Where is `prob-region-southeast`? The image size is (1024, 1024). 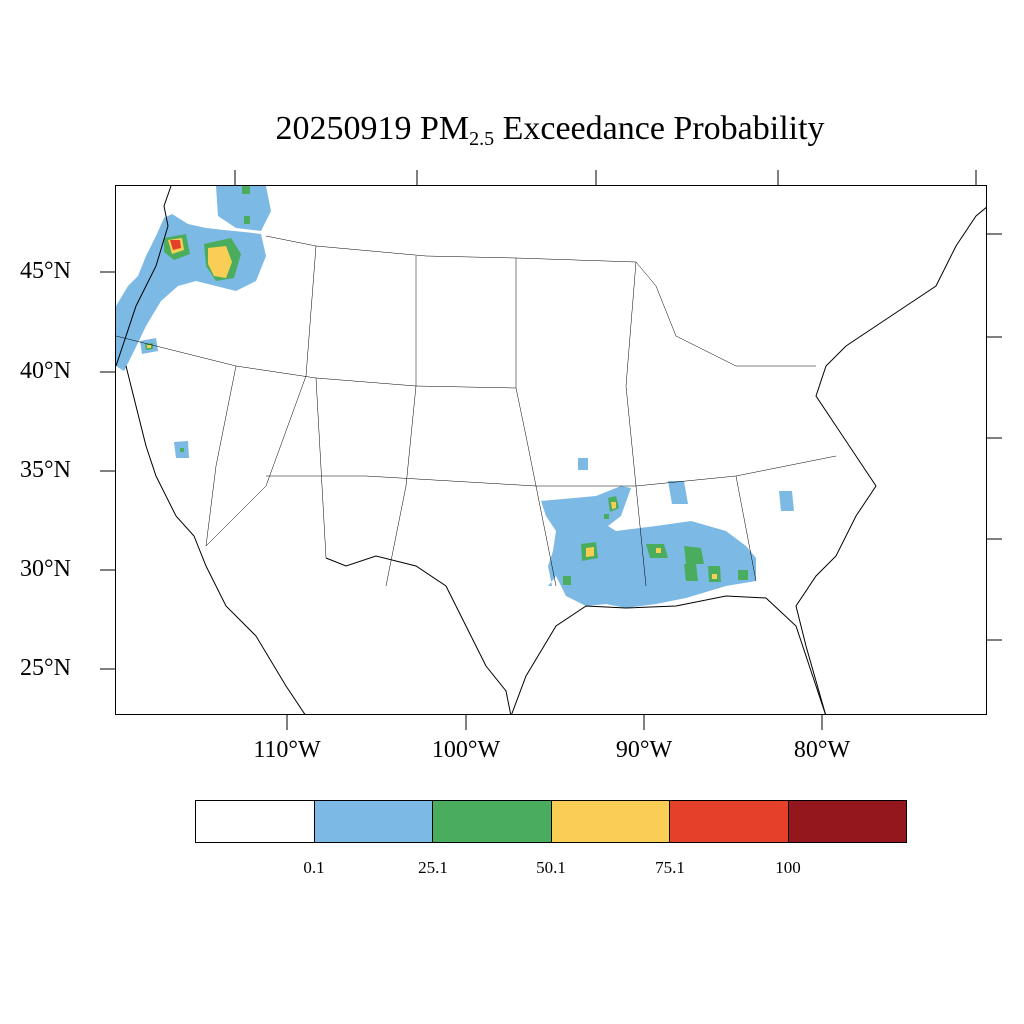 prob-region-southeast is located at coordinates (667, 533).